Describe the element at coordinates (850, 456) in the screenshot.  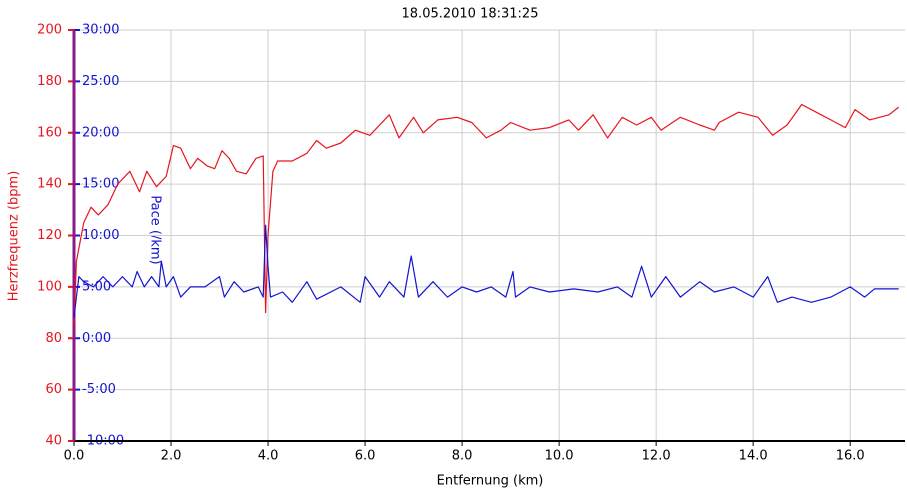
I see `x-tick-label: 16.0` at that location.